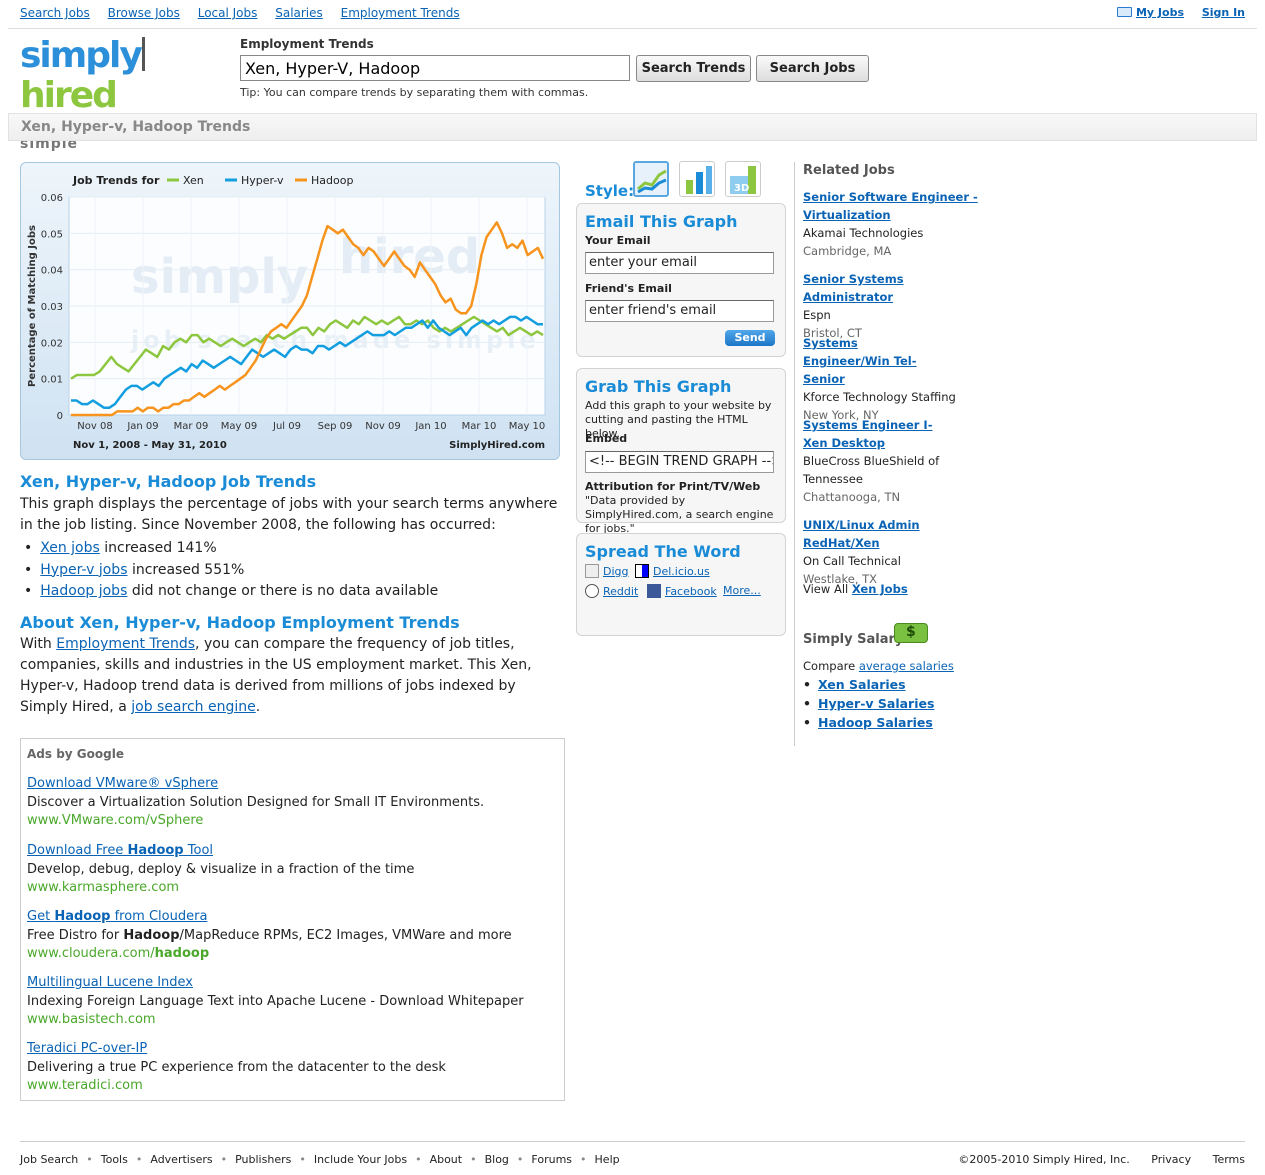 The image size is (1265, 1175). Describe the element at coordinates (1171, 1159) in the screenshot. I see `privacy-link: Privacy` at that location.